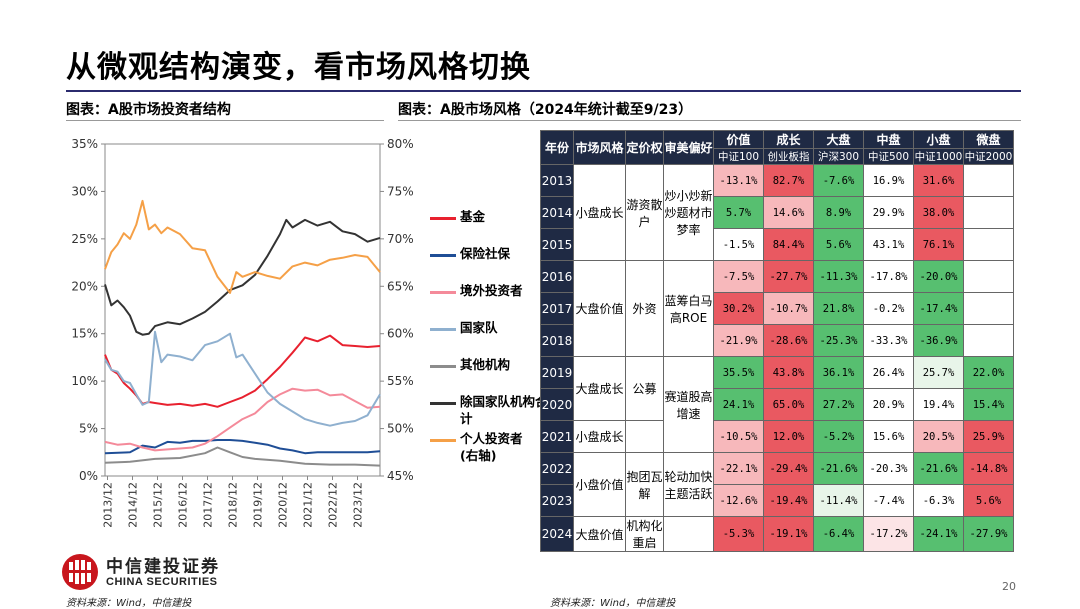 The height and width of the screenshot is (609, 1080). What do you see at coordinates (938, 372) in the screenshot?
I see `value-cell: 25.7%` at bounding box center [938, 372].